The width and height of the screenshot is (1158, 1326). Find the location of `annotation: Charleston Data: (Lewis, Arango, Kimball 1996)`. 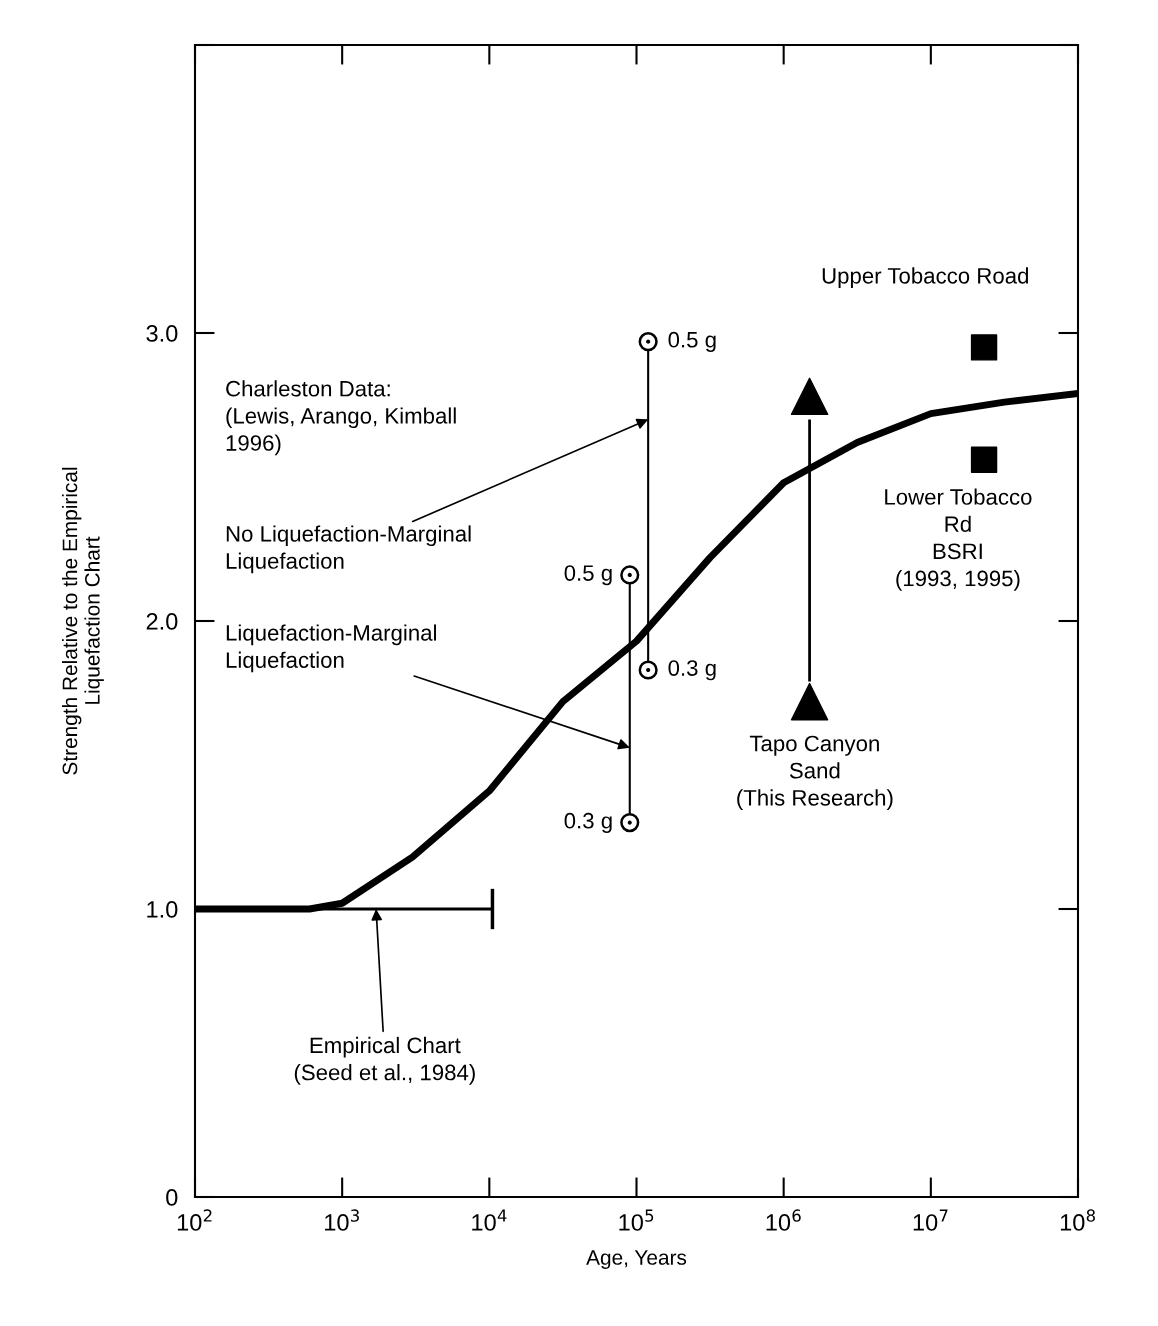

annotation: Charleston Data: (Lewis, Arango, Kimball 1996) is located at coordinates (341, 418).